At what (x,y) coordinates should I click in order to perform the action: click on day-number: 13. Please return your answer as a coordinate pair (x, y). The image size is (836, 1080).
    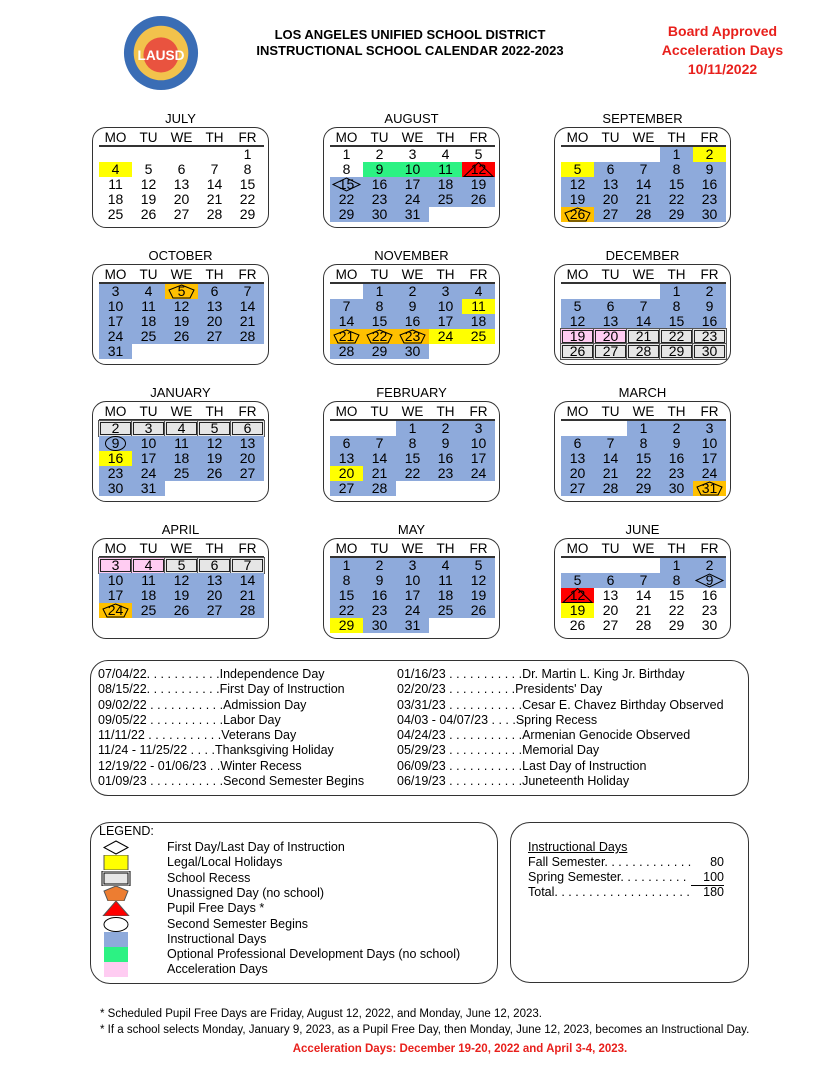
    Looking at the image, I should click on (181, 184).